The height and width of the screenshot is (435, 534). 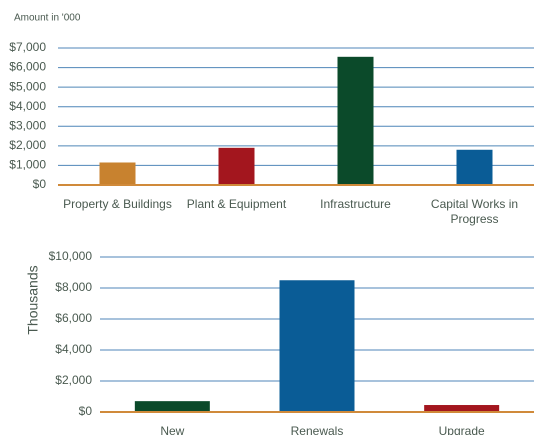 I want to click on y-tick-label: $8,000, so click(x=73, y=287).